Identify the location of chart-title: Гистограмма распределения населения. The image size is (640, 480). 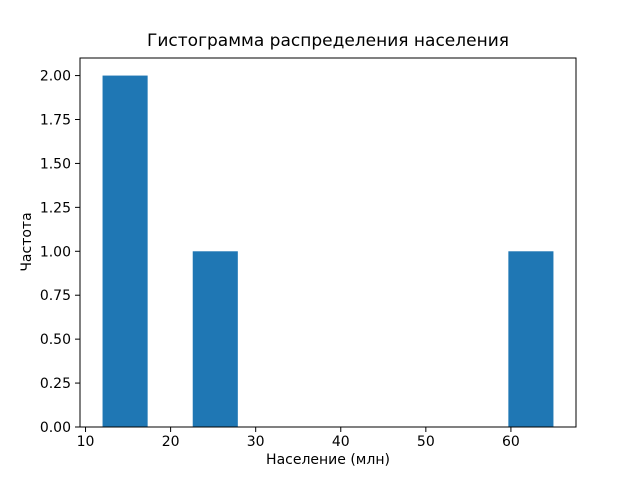
(328, 41).